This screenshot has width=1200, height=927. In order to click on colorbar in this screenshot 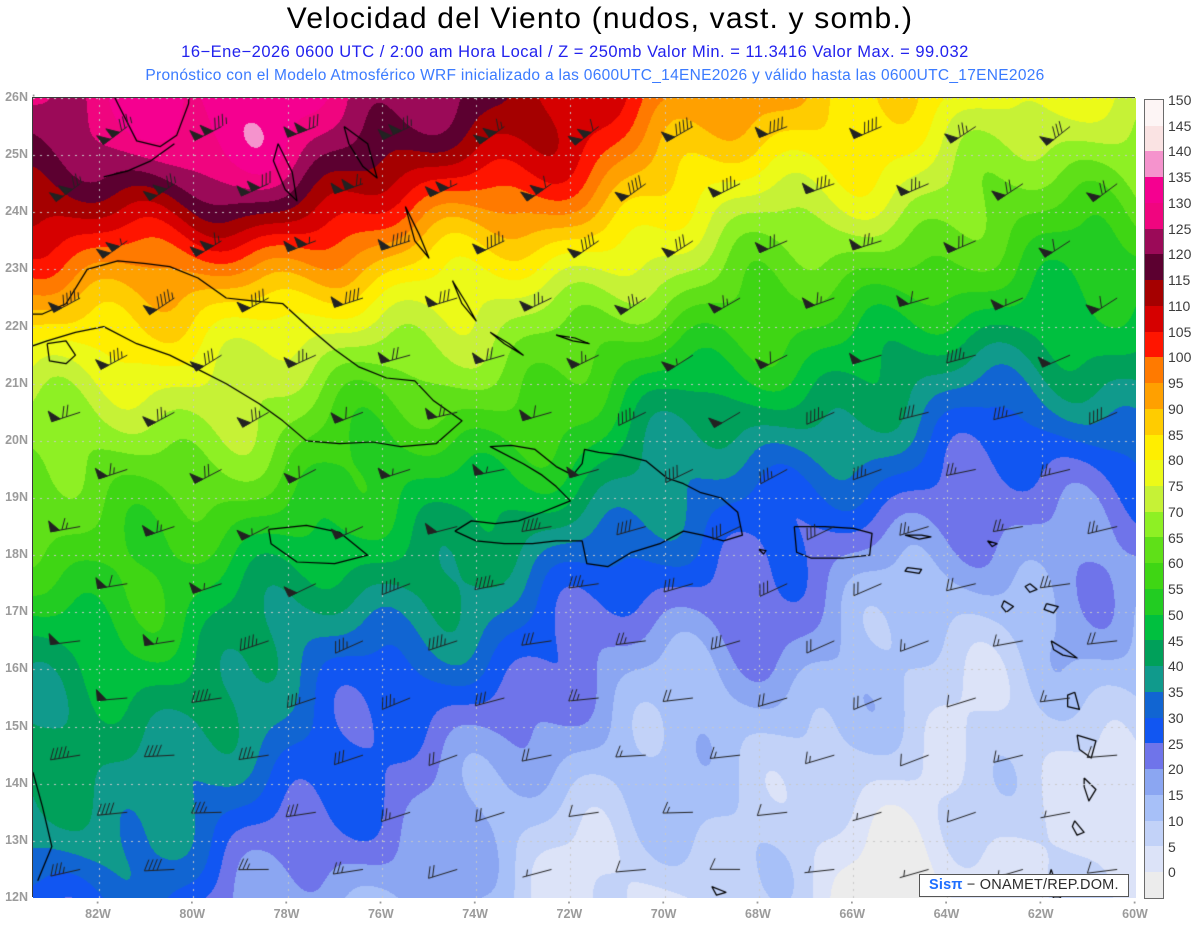, I will do `click(1154, 499)`.